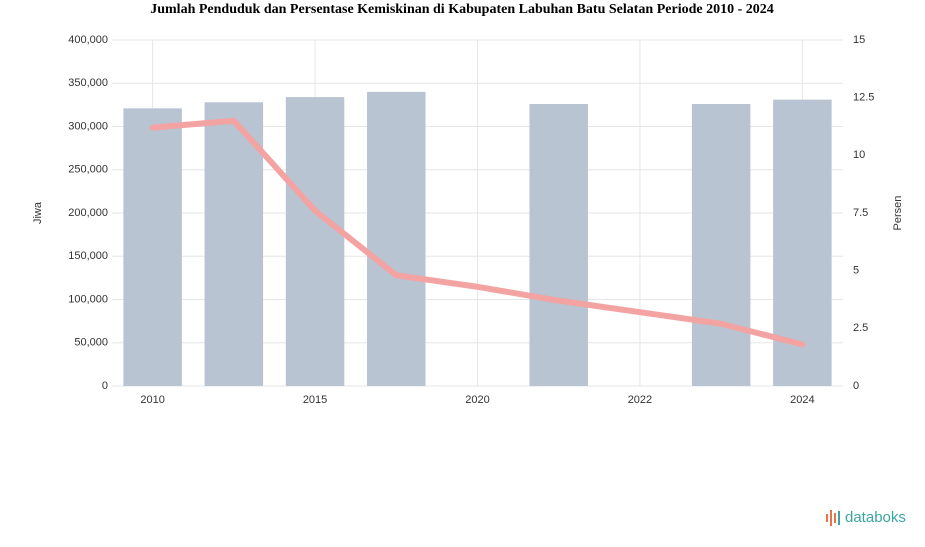 The image size is (925, 547). What do you see at coordinates (91, 343) in the screenshot?
I see `y-tick-label: 50,000` at bounding box center [91, 343].